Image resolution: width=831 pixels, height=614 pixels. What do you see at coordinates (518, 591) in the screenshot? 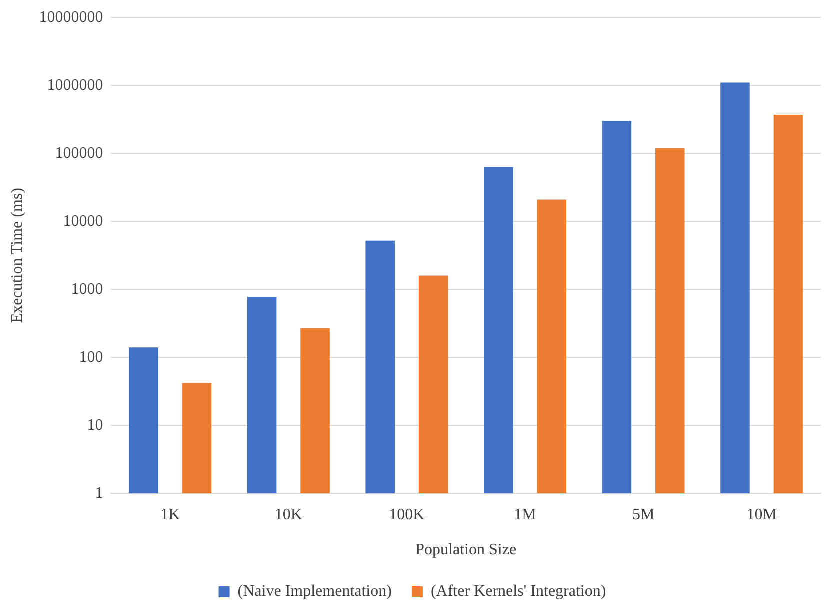
I see `legend-label: (After Kernels' Integration)` at bounding box center [518, 591].